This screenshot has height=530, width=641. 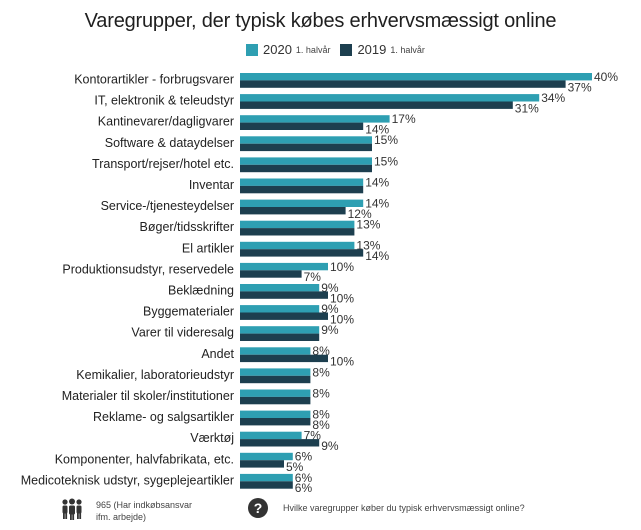 What do you see at coordinates (188, 312) in the screenshot?
I see `category-label: Byggematerialer` at bounding box center [188, 312].